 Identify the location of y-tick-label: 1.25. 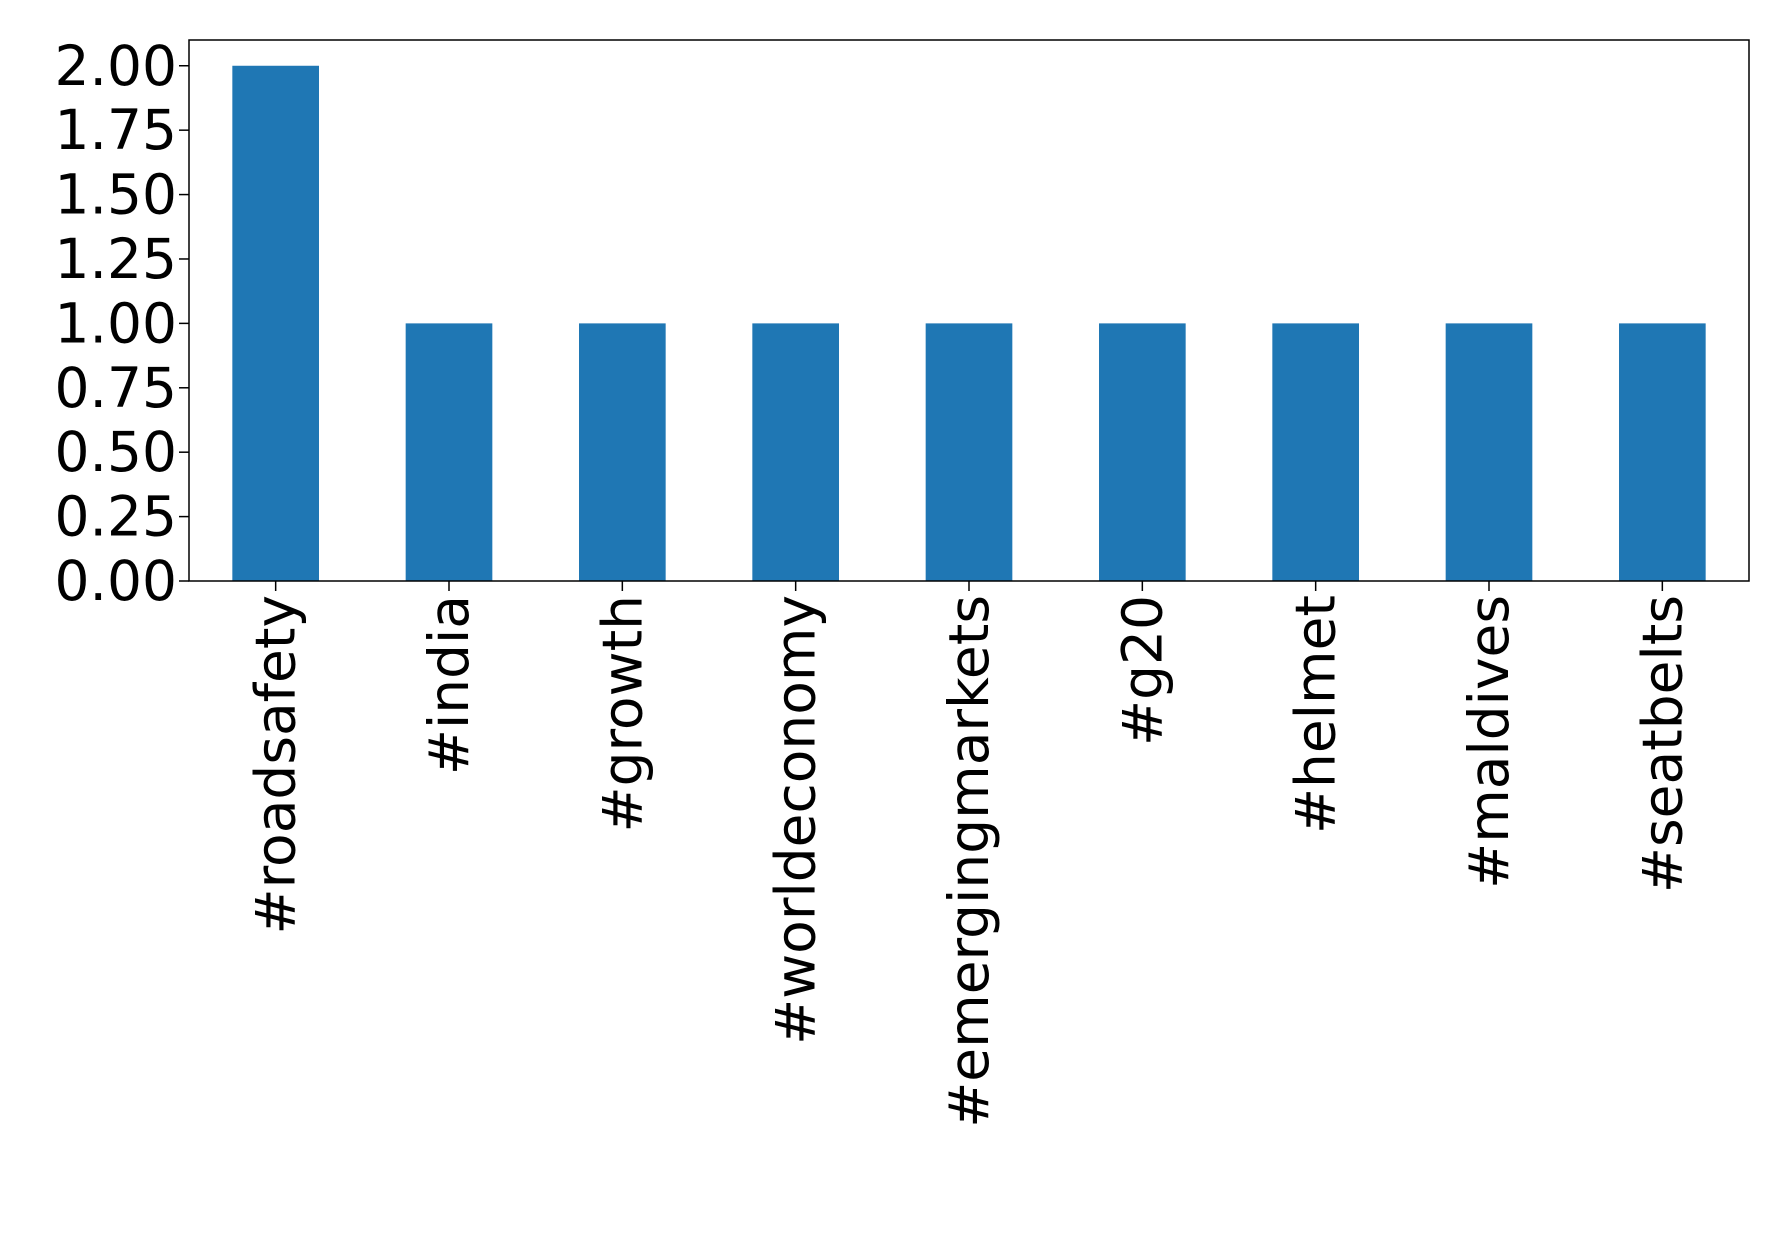
(116, 259).